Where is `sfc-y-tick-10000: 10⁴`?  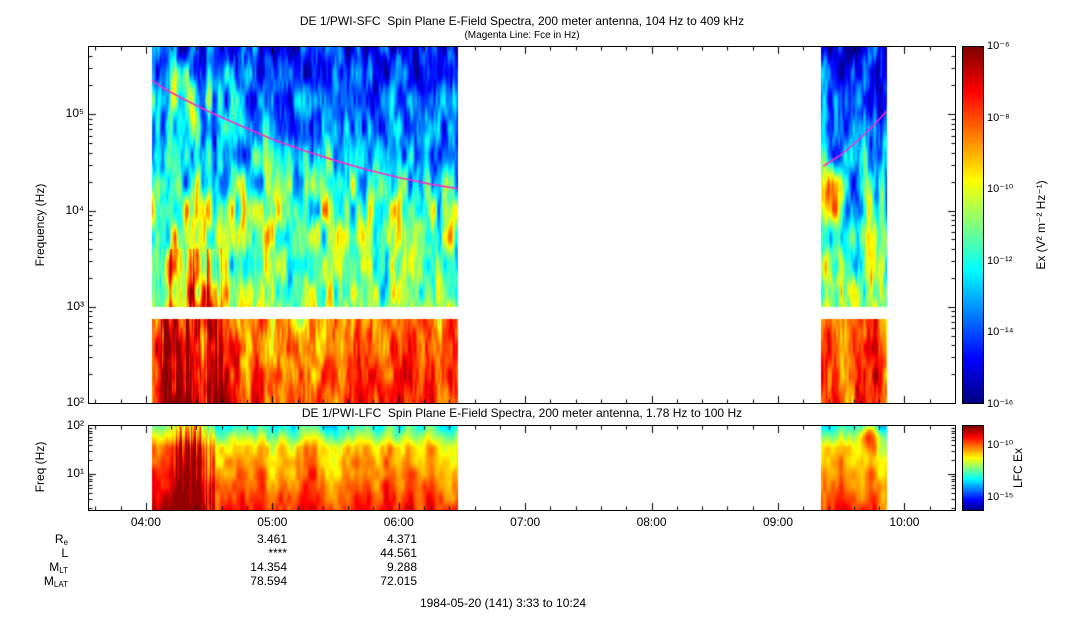
sfc-y-tick-10000: 10⁴ is located at coordinates (74, 209).